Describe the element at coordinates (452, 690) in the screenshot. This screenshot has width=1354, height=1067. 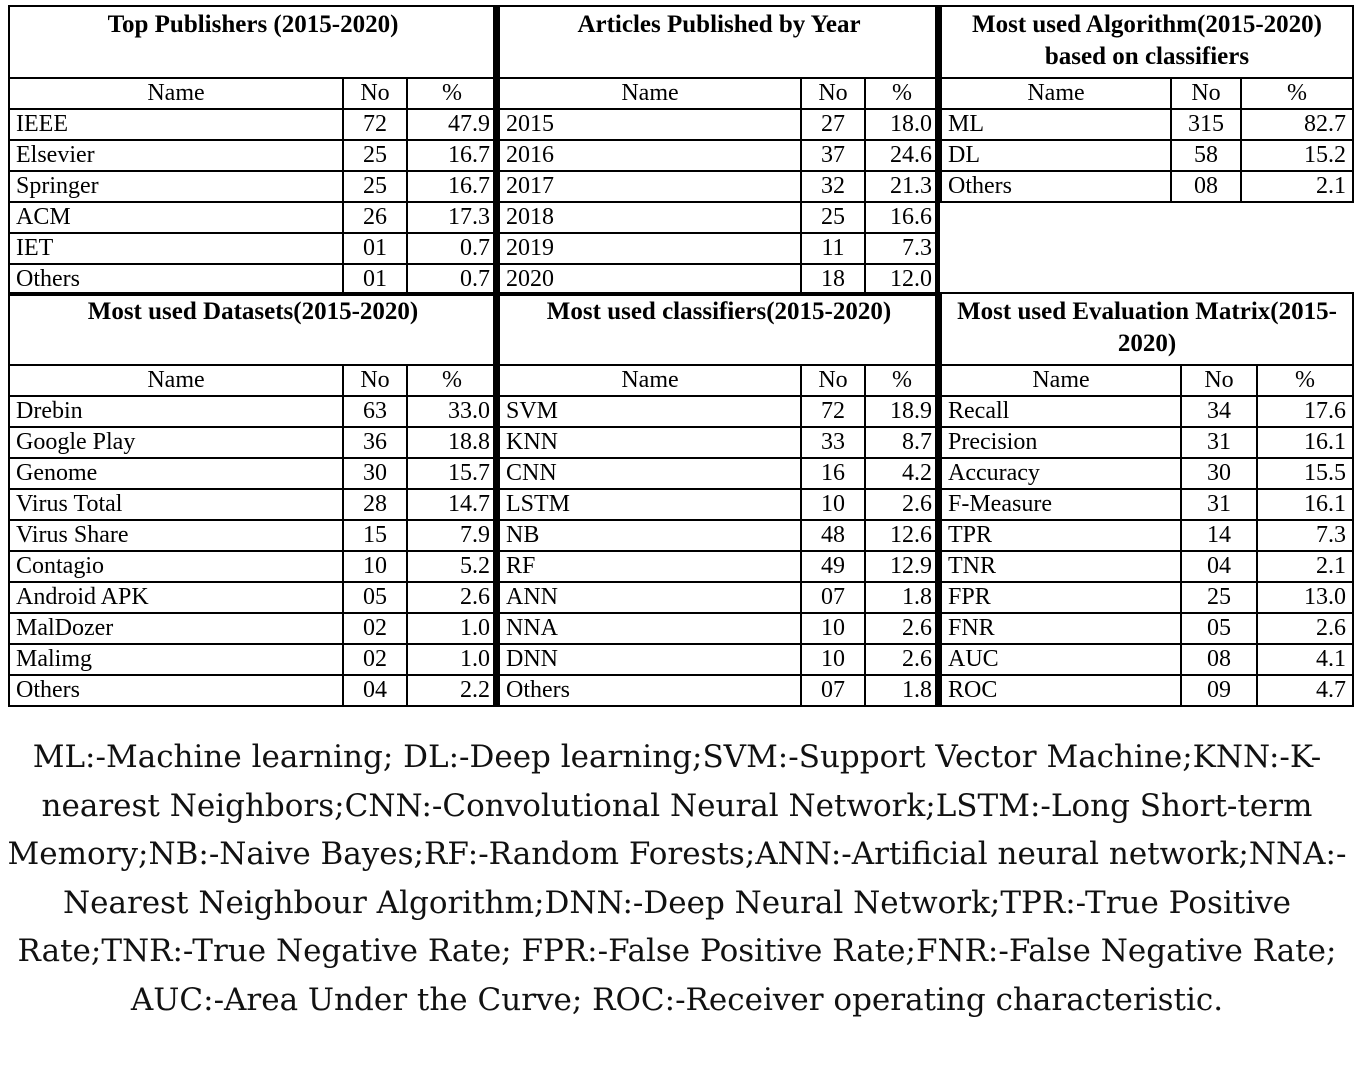
I see `row-percent: 2.2` at that location.